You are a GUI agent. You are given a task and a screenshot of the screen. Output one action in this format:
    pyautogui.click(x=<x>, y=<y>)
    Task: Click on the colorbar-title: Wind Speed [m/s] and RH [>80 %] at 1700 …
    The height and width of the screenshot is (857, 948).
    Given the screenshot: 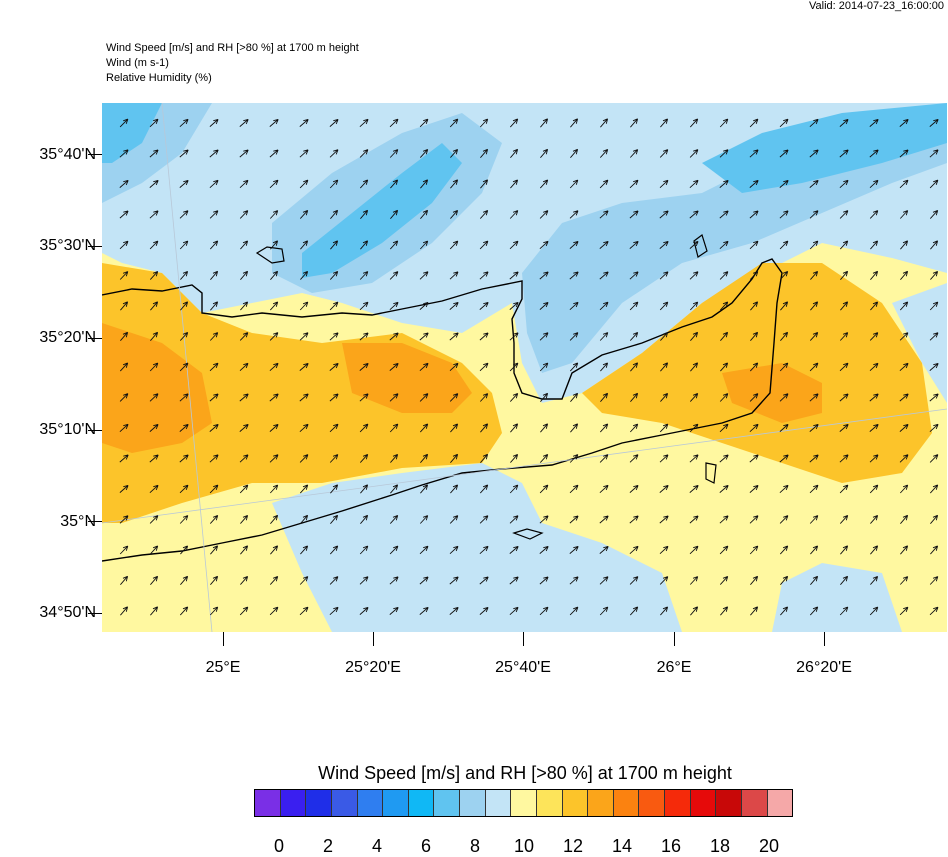 What is the action you would take?
    pyautogui.click(x=525, y=773)
    